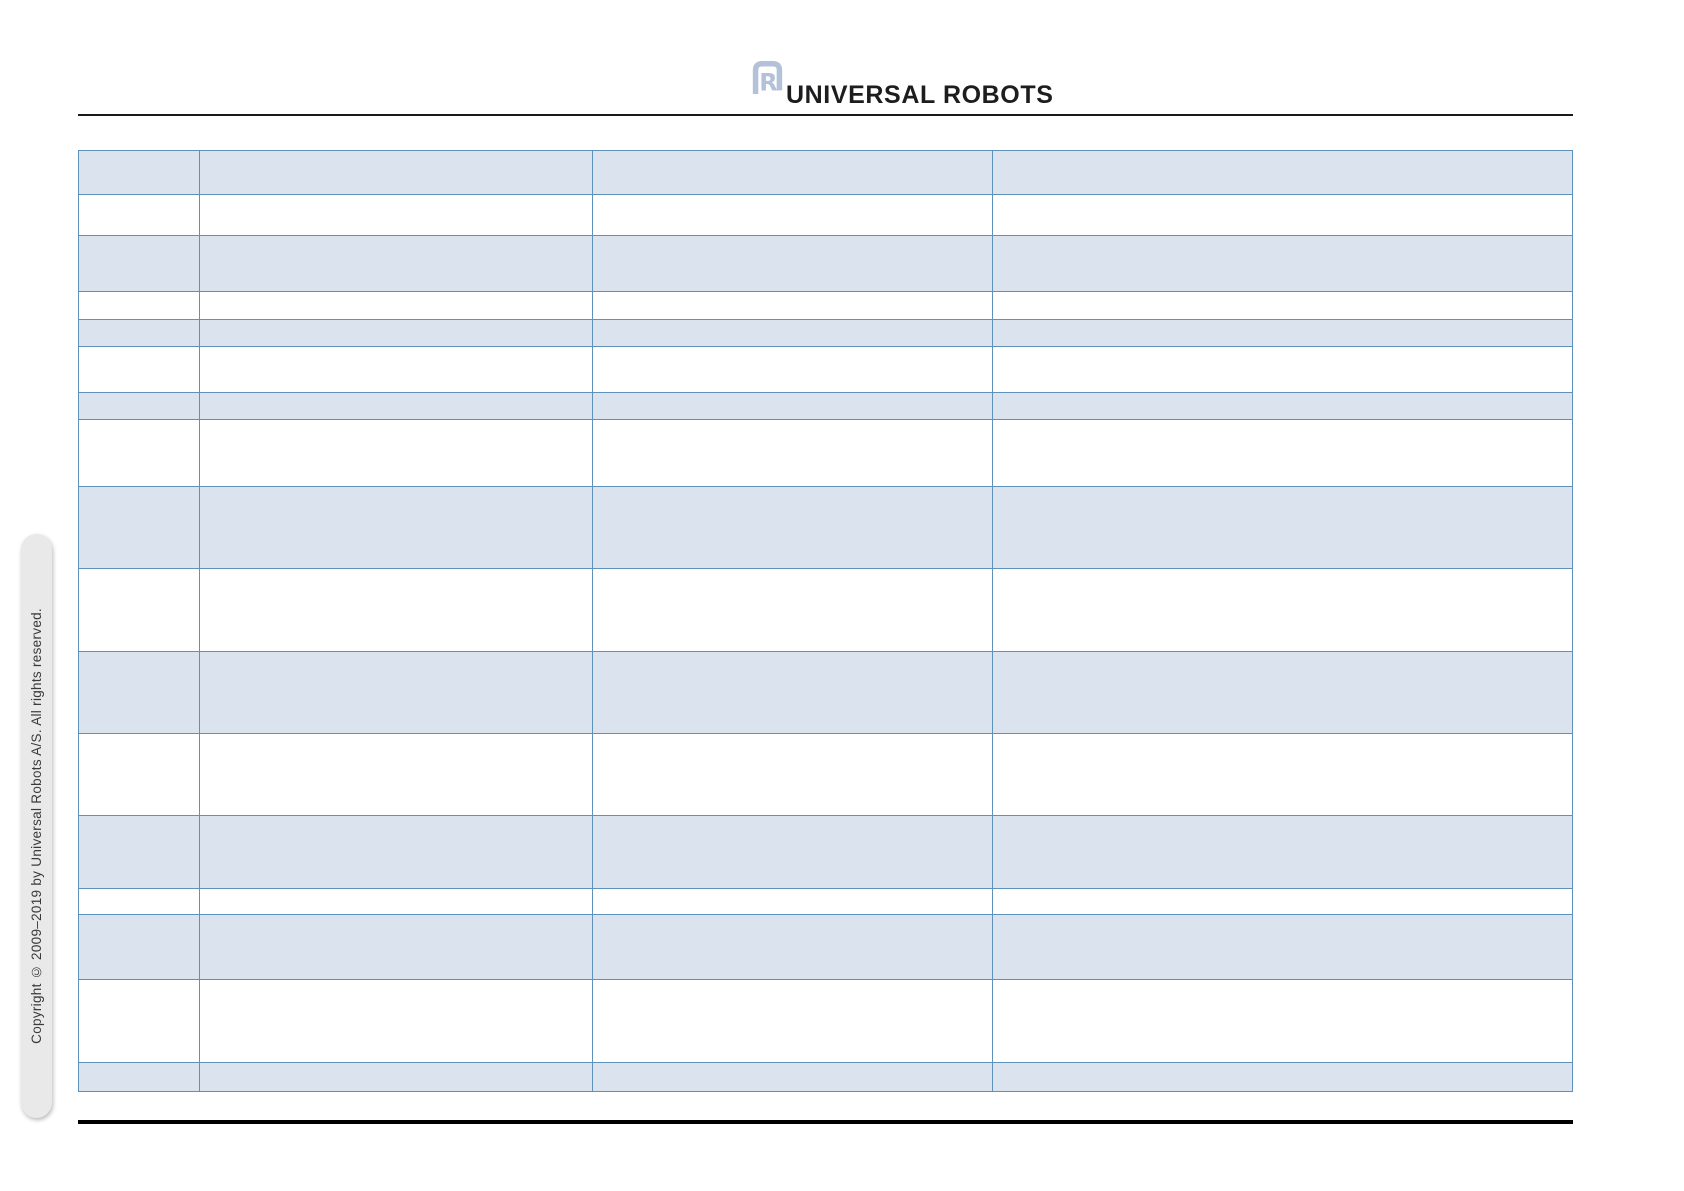  What do you see at coordinates (825, 1122) in the screenshot?
I see `footer-rule` at bounding box center [825, 1122].